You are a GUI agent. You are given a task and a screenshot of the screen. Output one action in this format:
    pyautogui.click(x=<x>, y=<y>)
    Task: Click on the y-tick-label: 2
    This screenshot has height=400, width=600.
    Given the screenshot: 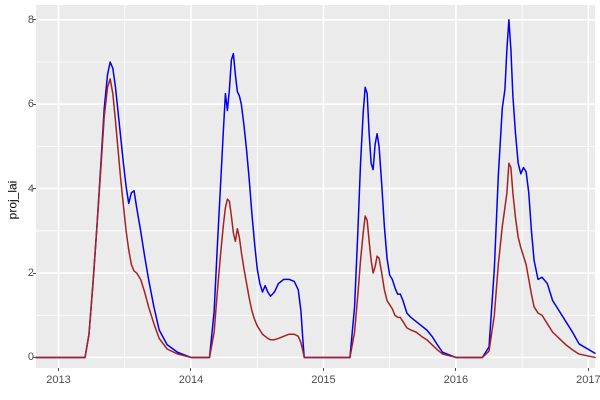 What is the action you would take?
    pyautogui.click(x=30, y=273)
    